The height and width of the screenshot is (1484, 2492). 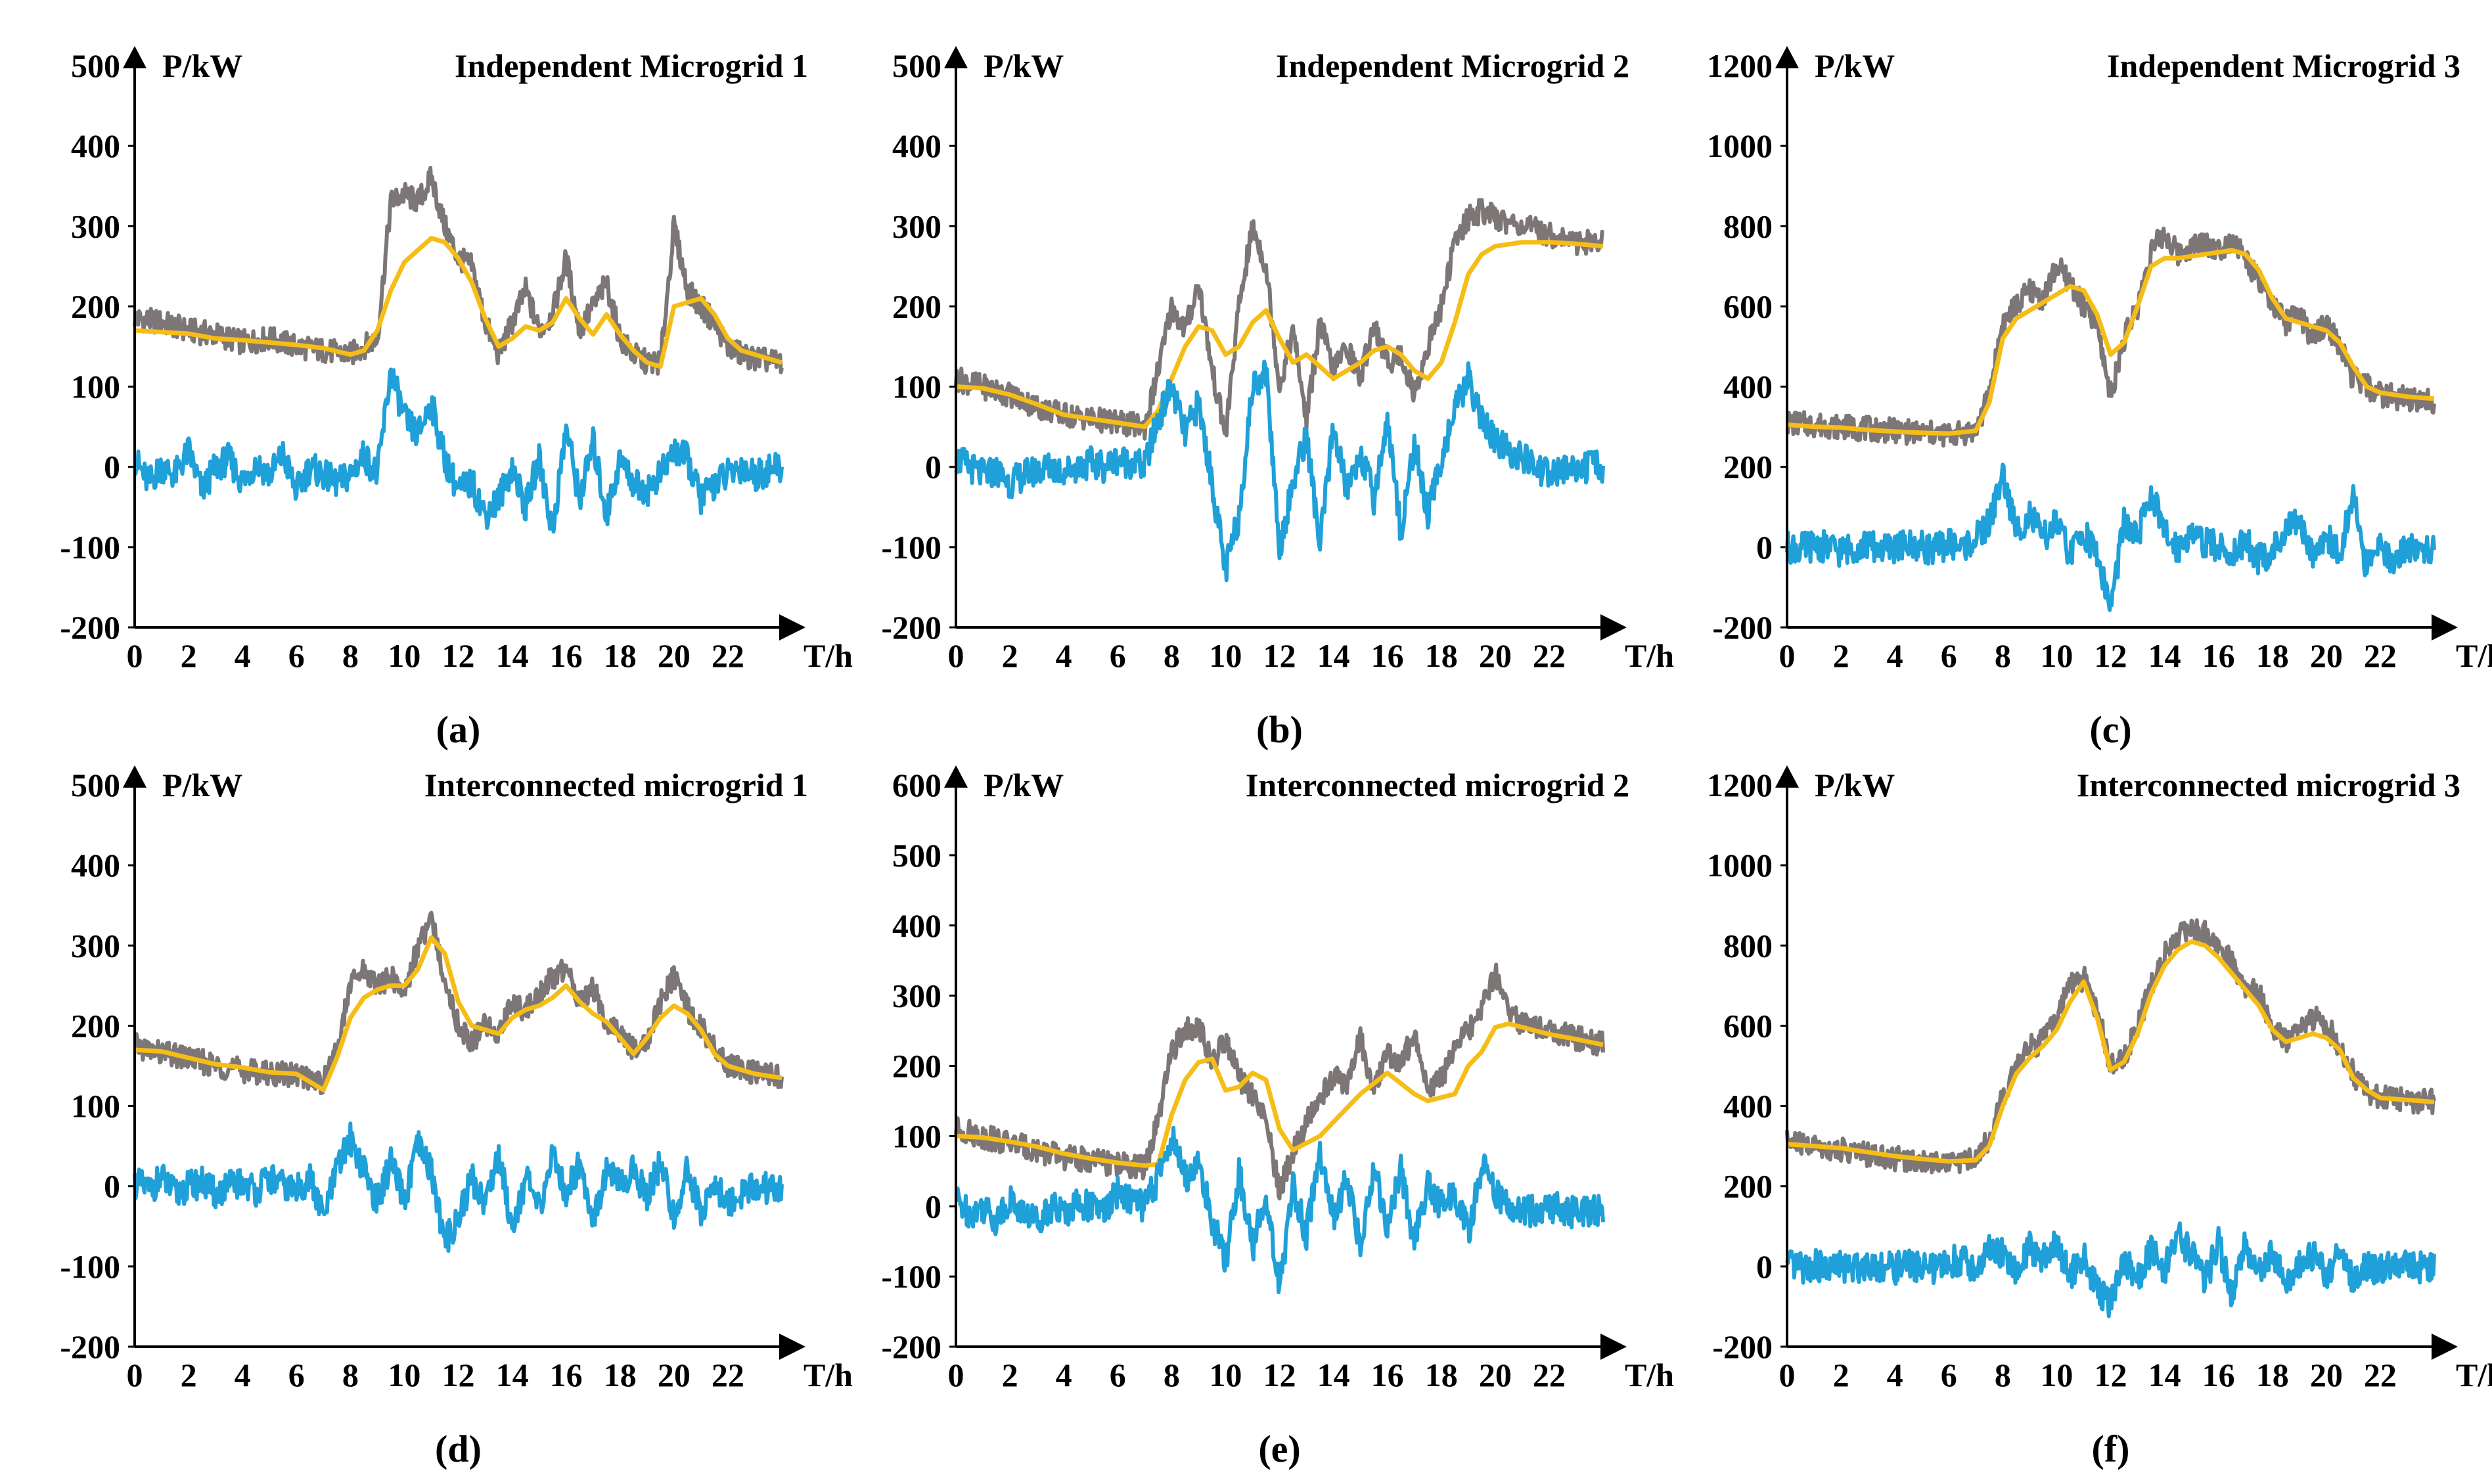 I want to click on y-tick-label: 800, so click(x=1748, y=945).